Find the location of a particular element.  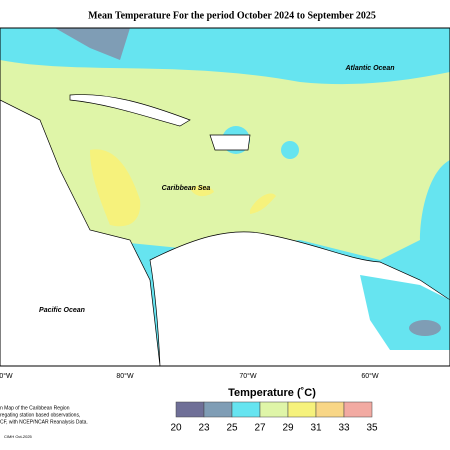

cuba is located at coordinates (130, 110).